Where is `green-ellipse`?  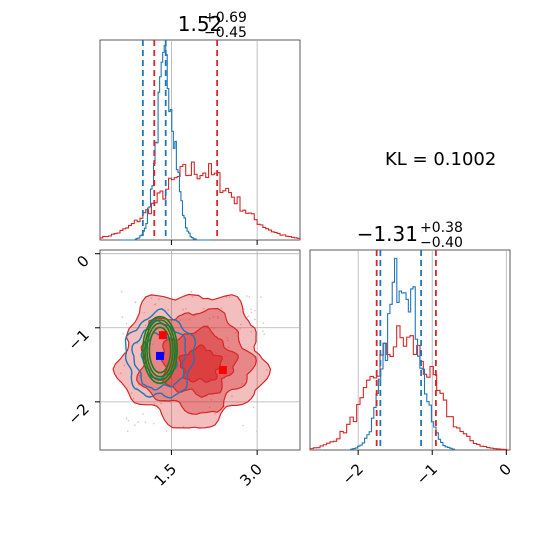 green-ellipse is located at coordinates (160, 350).